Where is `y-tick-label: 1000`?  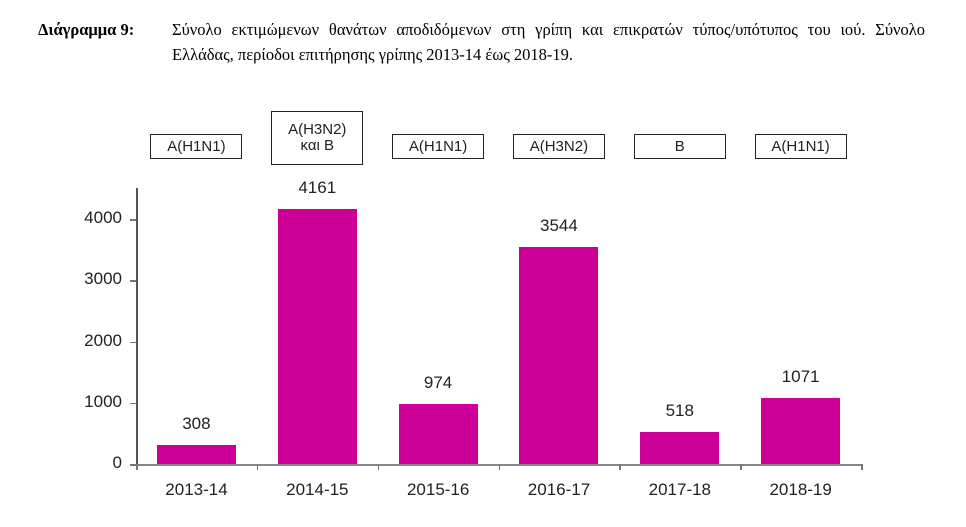
y-tick-label: 1000 is located at coordinates (103, 401).